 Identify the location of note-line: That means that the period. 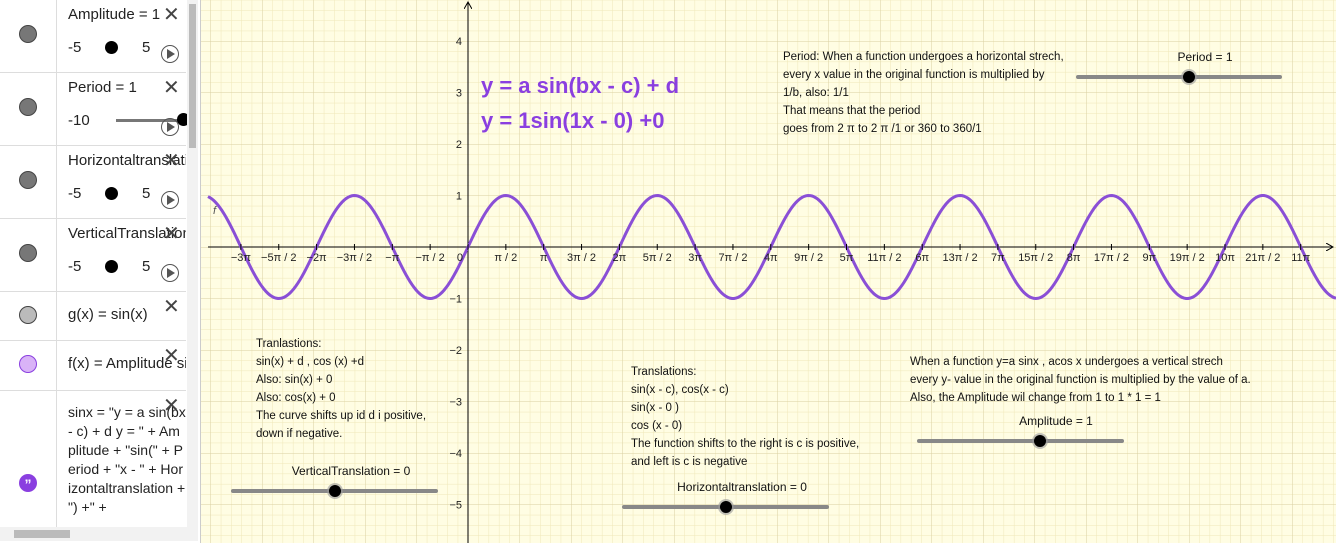
(851, 111).